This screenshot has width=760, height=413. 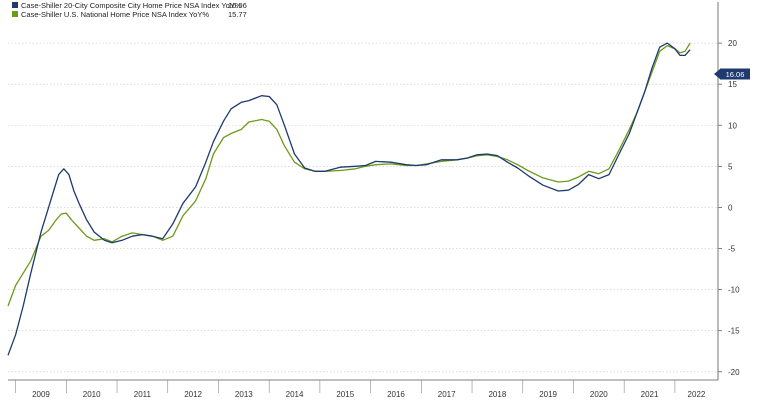 I want to click on y-tick-layer: -20 -15 -10 -5 0 5 10 15 20, so click(x=729, y=208).